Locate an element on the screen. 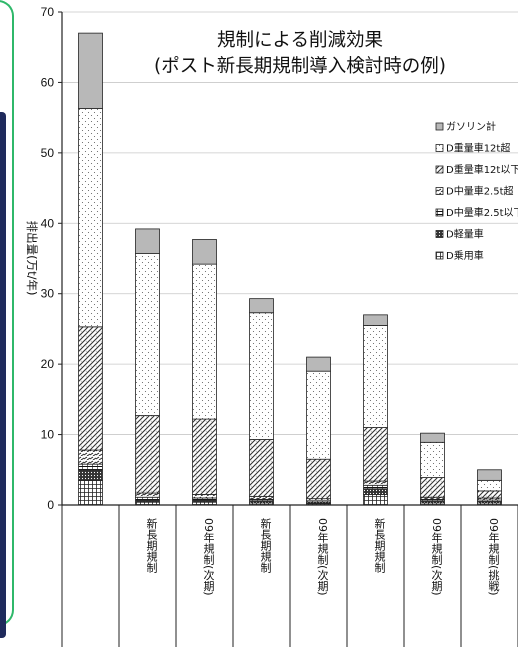 The width and height of the screenshot is (518, 647). y-tick-label: 10 is located at coordinates (48, 435).